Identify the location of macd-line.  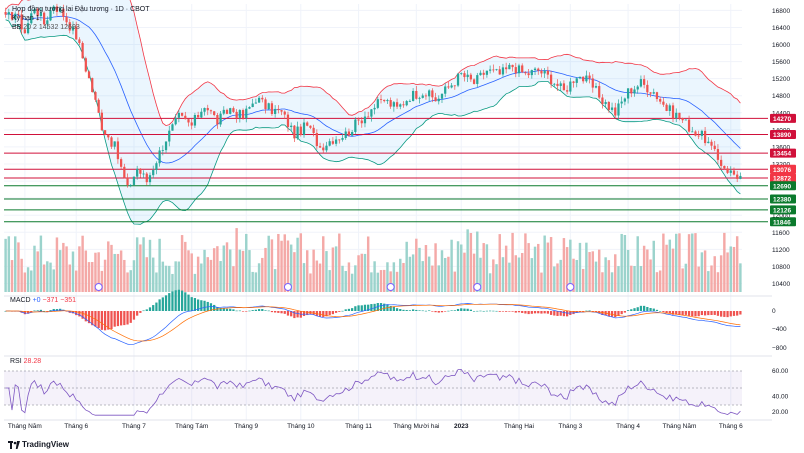
(373, 324).